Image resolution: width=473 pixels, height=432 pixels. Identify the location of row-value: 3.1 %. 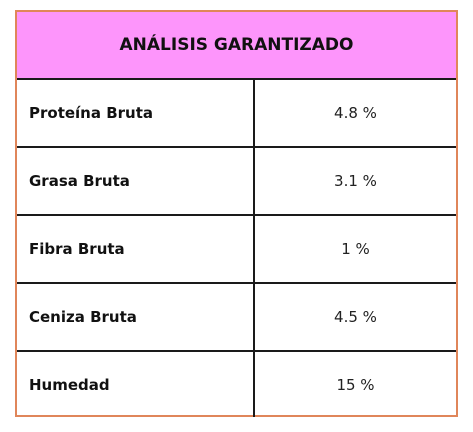
(355, 181).